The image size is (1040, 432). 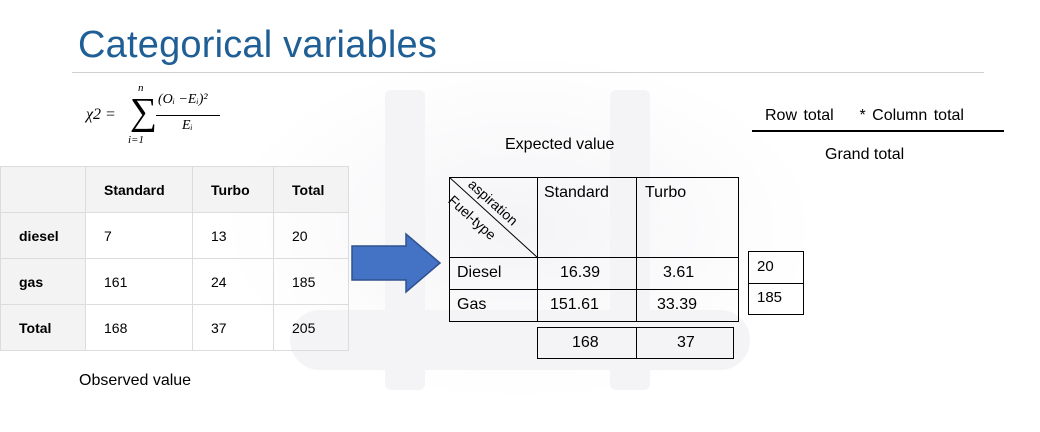 What do you see at coordinates (493, 305) in the screenshot?
I see `row-label-gas: Gas` at bounding box center [493, 305].